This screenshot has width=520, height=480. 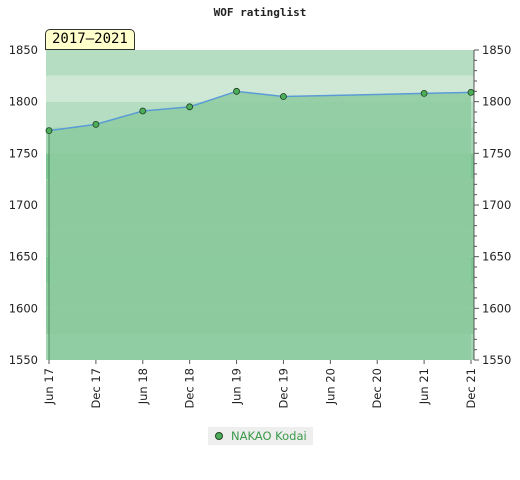 I want to click on legend-marker-icon, so click(x=219, y=436).